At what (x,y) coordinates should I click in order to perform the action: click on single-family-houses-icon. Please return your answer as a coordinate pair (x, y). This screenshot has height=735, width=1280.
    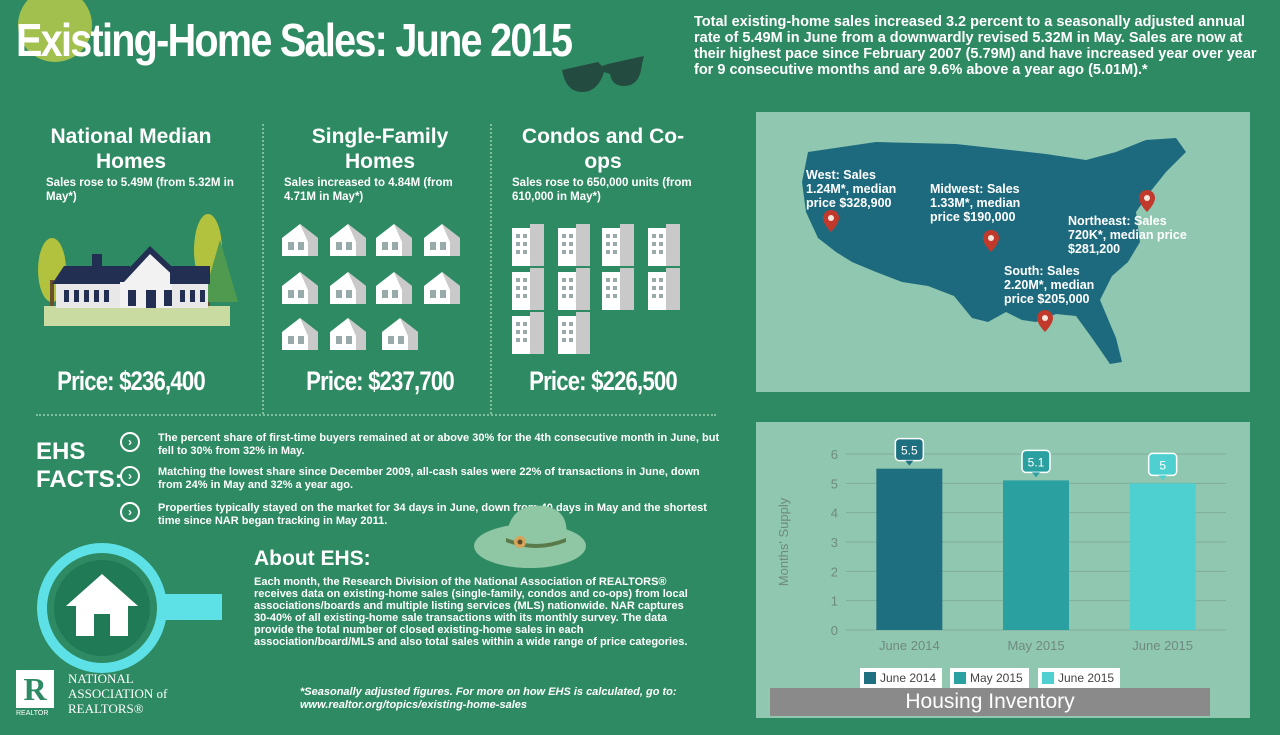
    Looking at the image, I should click on (371, 287).